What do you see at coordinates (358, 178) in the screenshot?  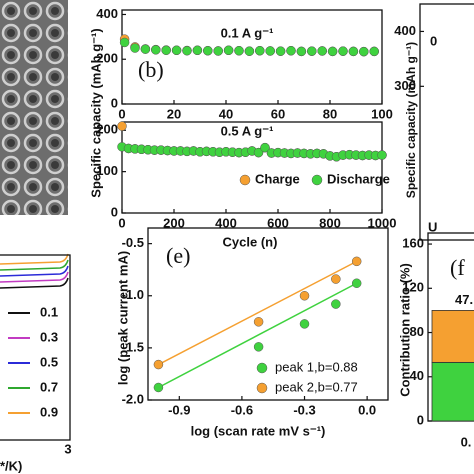 I see `legend-label: Discharge` at bounding box center [358, 178].